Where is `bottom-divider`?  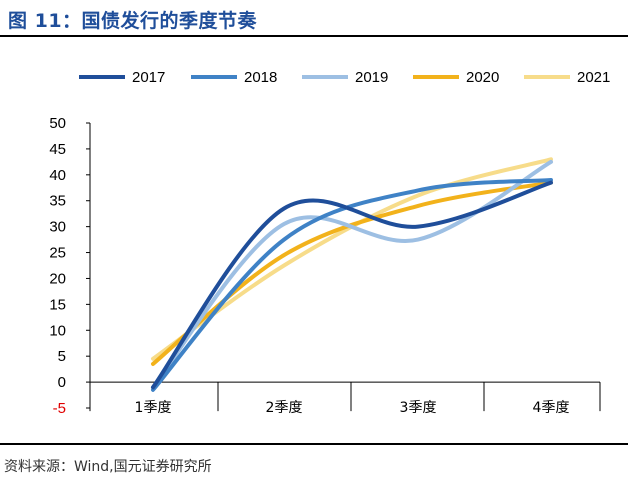
bottom-divider is located at coordinates (314, 444).